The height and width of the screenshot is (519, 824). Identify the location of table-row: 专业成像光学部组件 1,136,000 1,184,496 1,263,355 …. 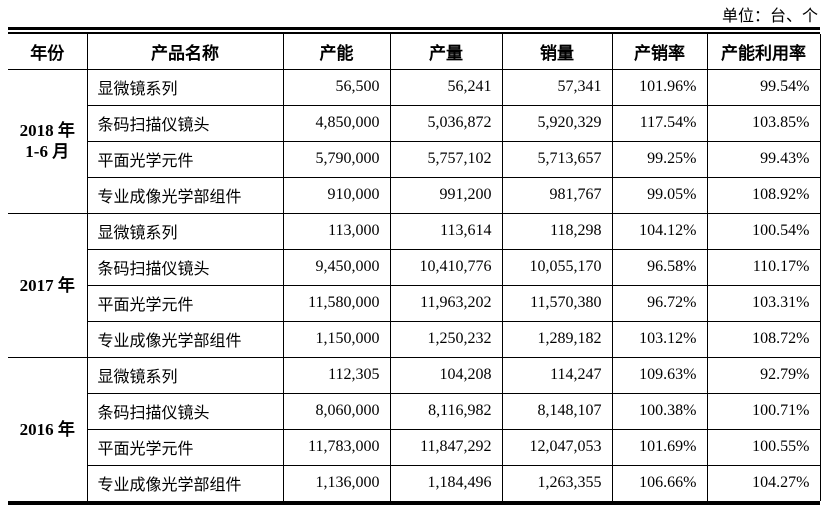
(414, 482).